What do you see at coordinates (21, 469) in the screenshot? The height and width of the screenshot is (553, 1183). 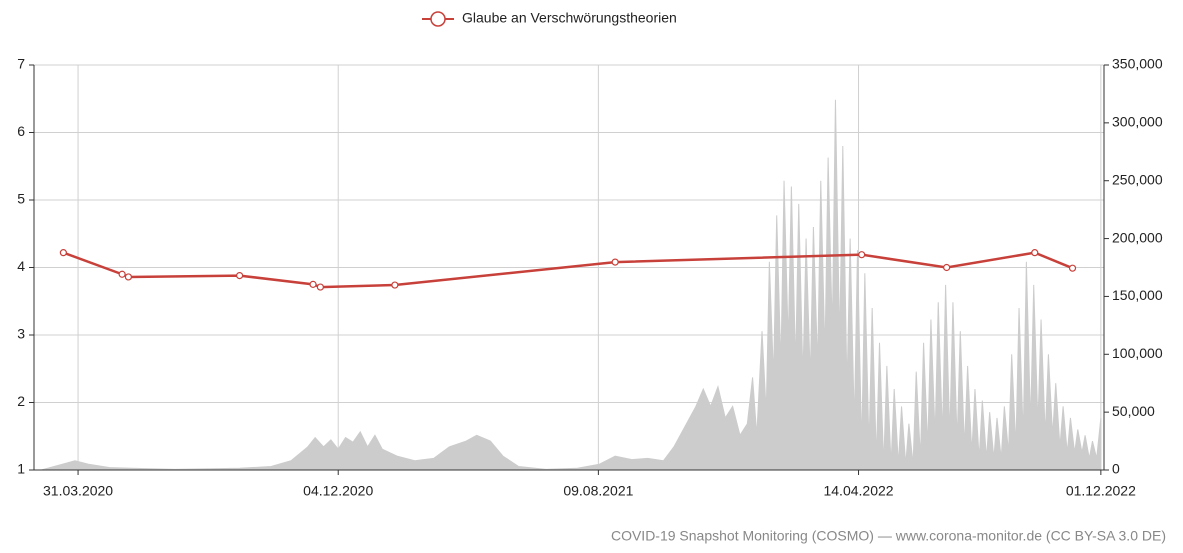 I see `y-tick-label: 1` at bounding box center [21, 469].